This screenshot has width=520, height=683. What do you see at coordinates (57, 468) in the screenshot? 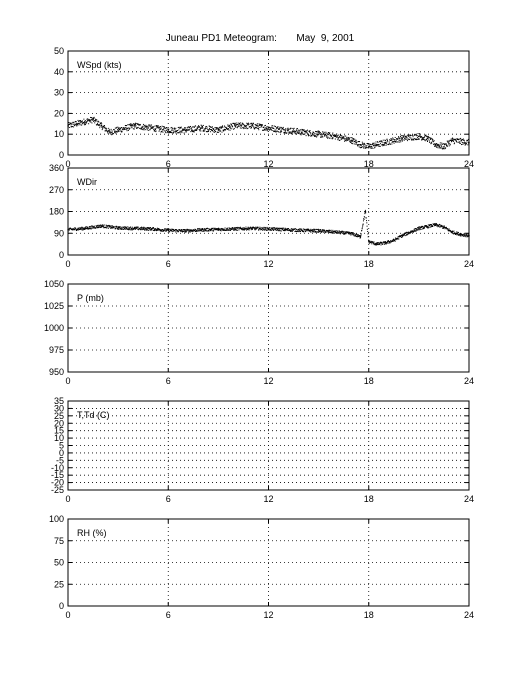
I see `y-tick-label: -10` at bounding box center [57, 468].